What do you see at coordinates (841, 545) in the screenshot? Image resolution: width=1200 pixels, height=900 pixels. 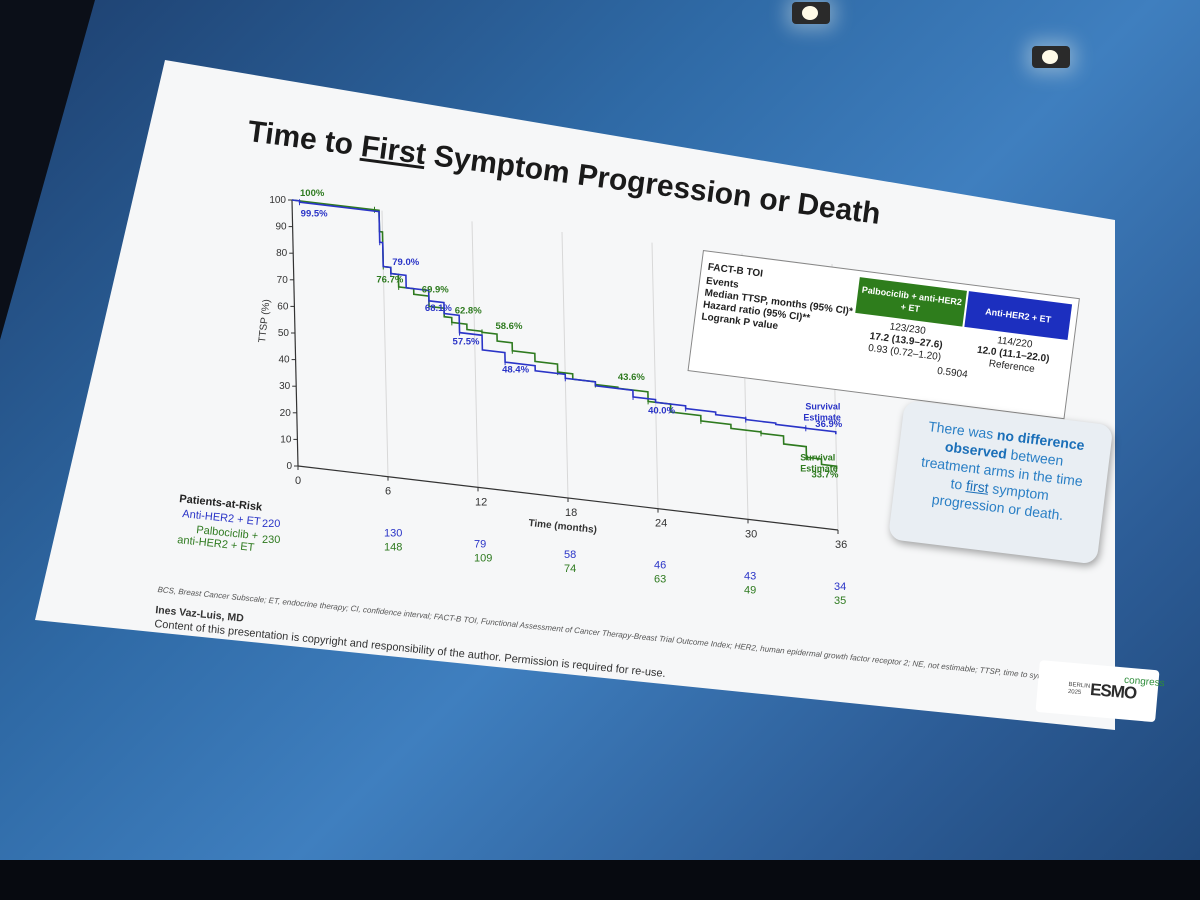 I see `x-tick-label: 36` at bounding box center [841, 545].